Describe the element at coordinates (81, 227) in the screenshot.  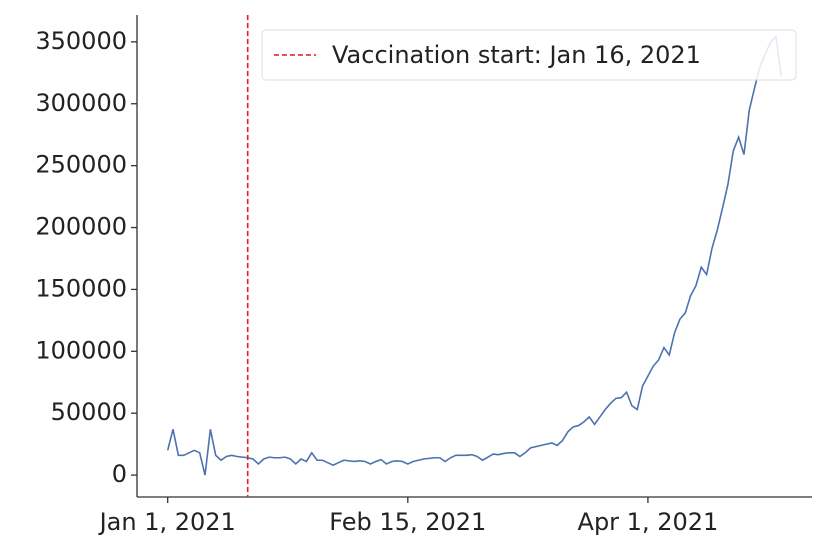
I see `y-tick-label: 200000` at that location.